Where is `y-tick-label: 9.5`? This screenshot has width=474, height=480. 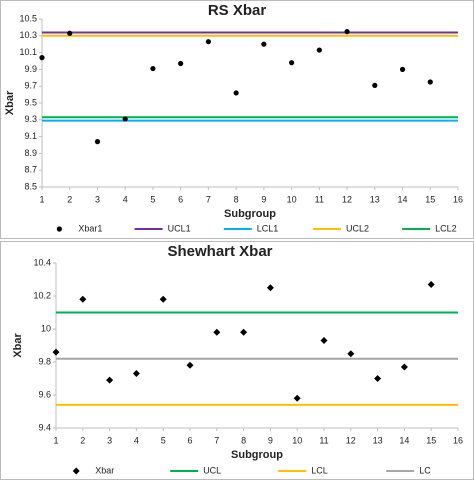
y-tick-label: 9.5 is located at coordinates (30, 102).